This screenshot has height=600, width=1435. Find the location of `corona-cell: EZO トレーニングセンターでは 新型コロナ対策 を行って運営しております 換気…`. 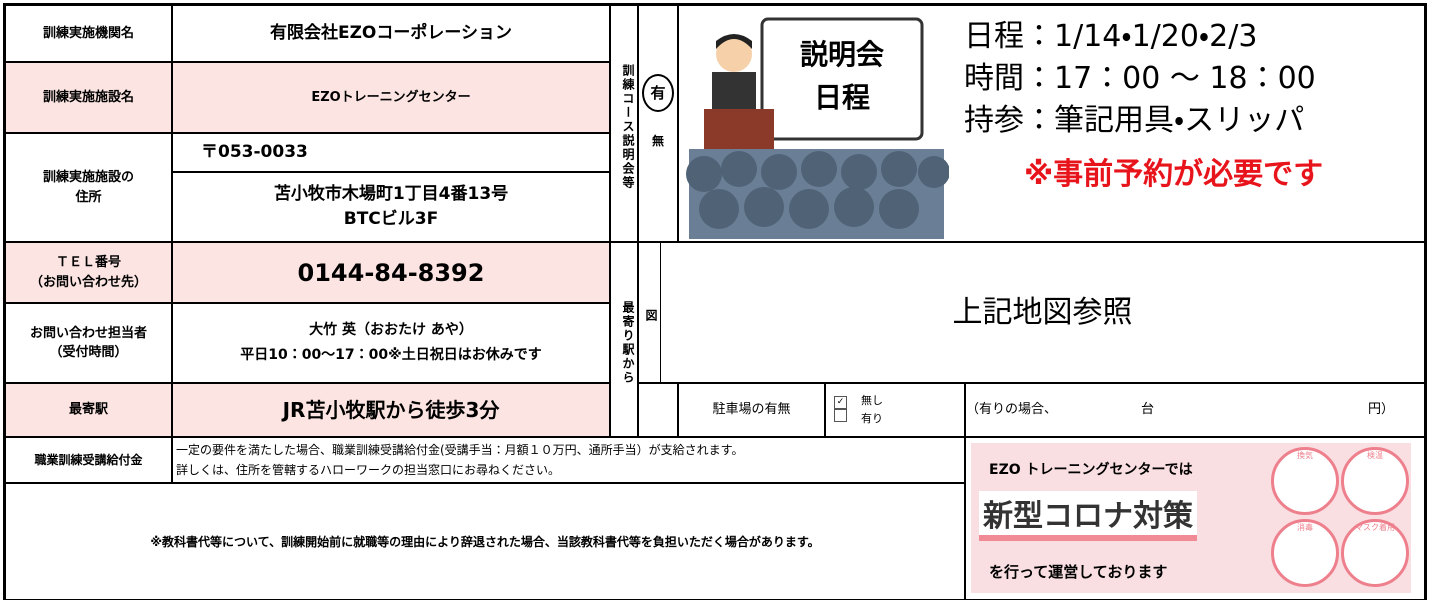

corona-cell: EZO トレーニングセンターでは 新型コロナ対策 を行って運営しております 換気… is located at coordinates (1195, 518).